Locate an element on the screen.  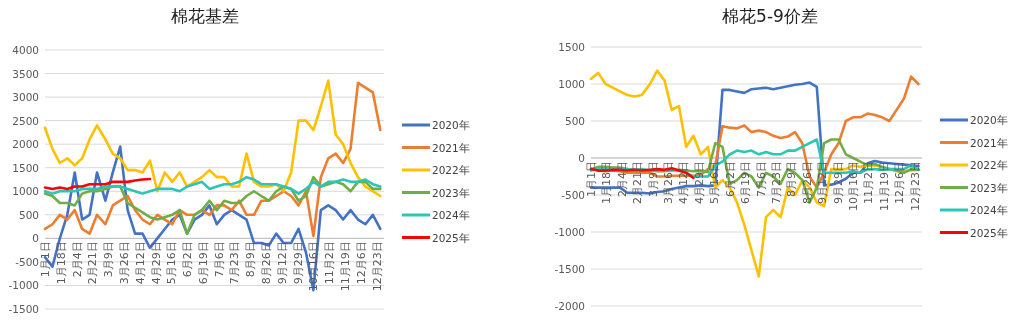
y-tick-label: 2500 is located at coordinates (25, 120).